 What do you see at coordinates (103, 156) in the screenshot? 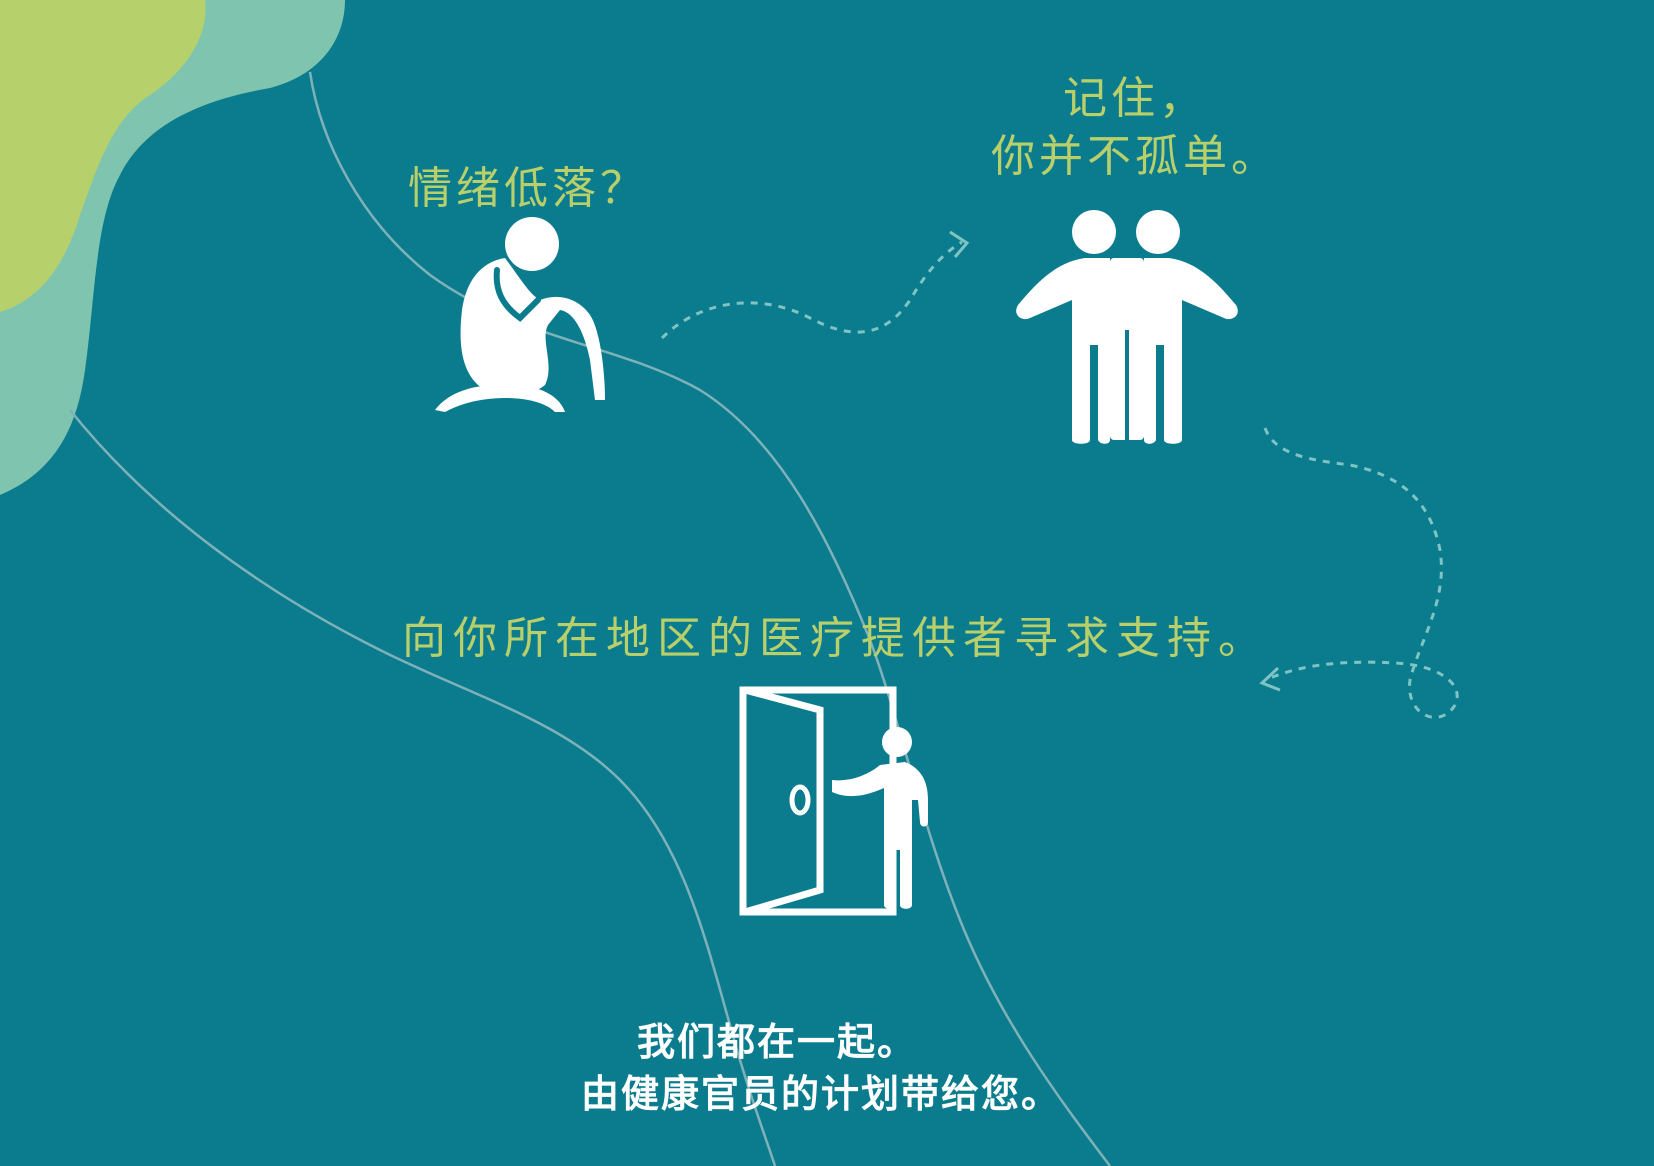
I see `green-blob` at bounding box center [103, 156].